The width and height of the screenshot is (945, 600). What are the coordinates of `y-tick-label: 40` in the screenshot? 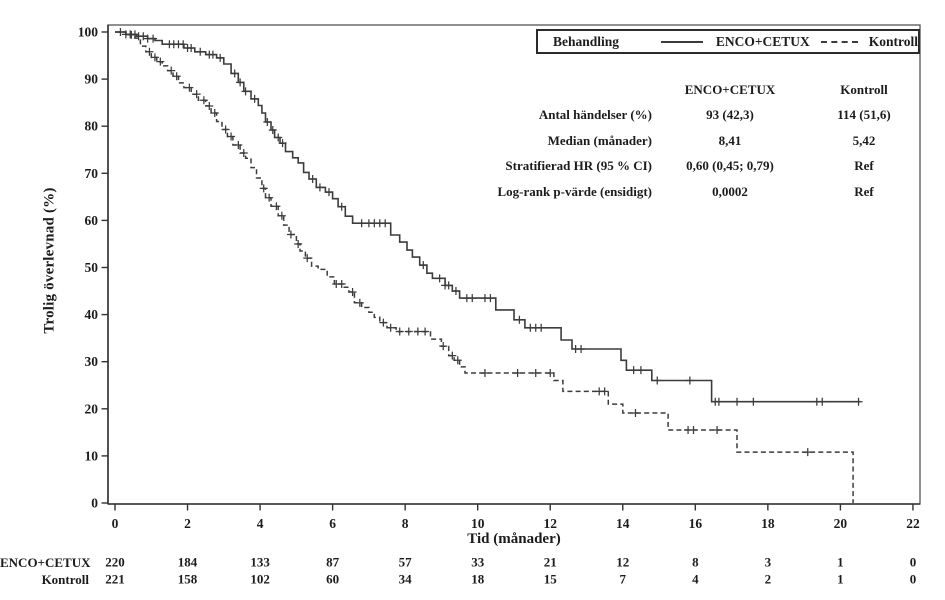 It's located at (92, 314).